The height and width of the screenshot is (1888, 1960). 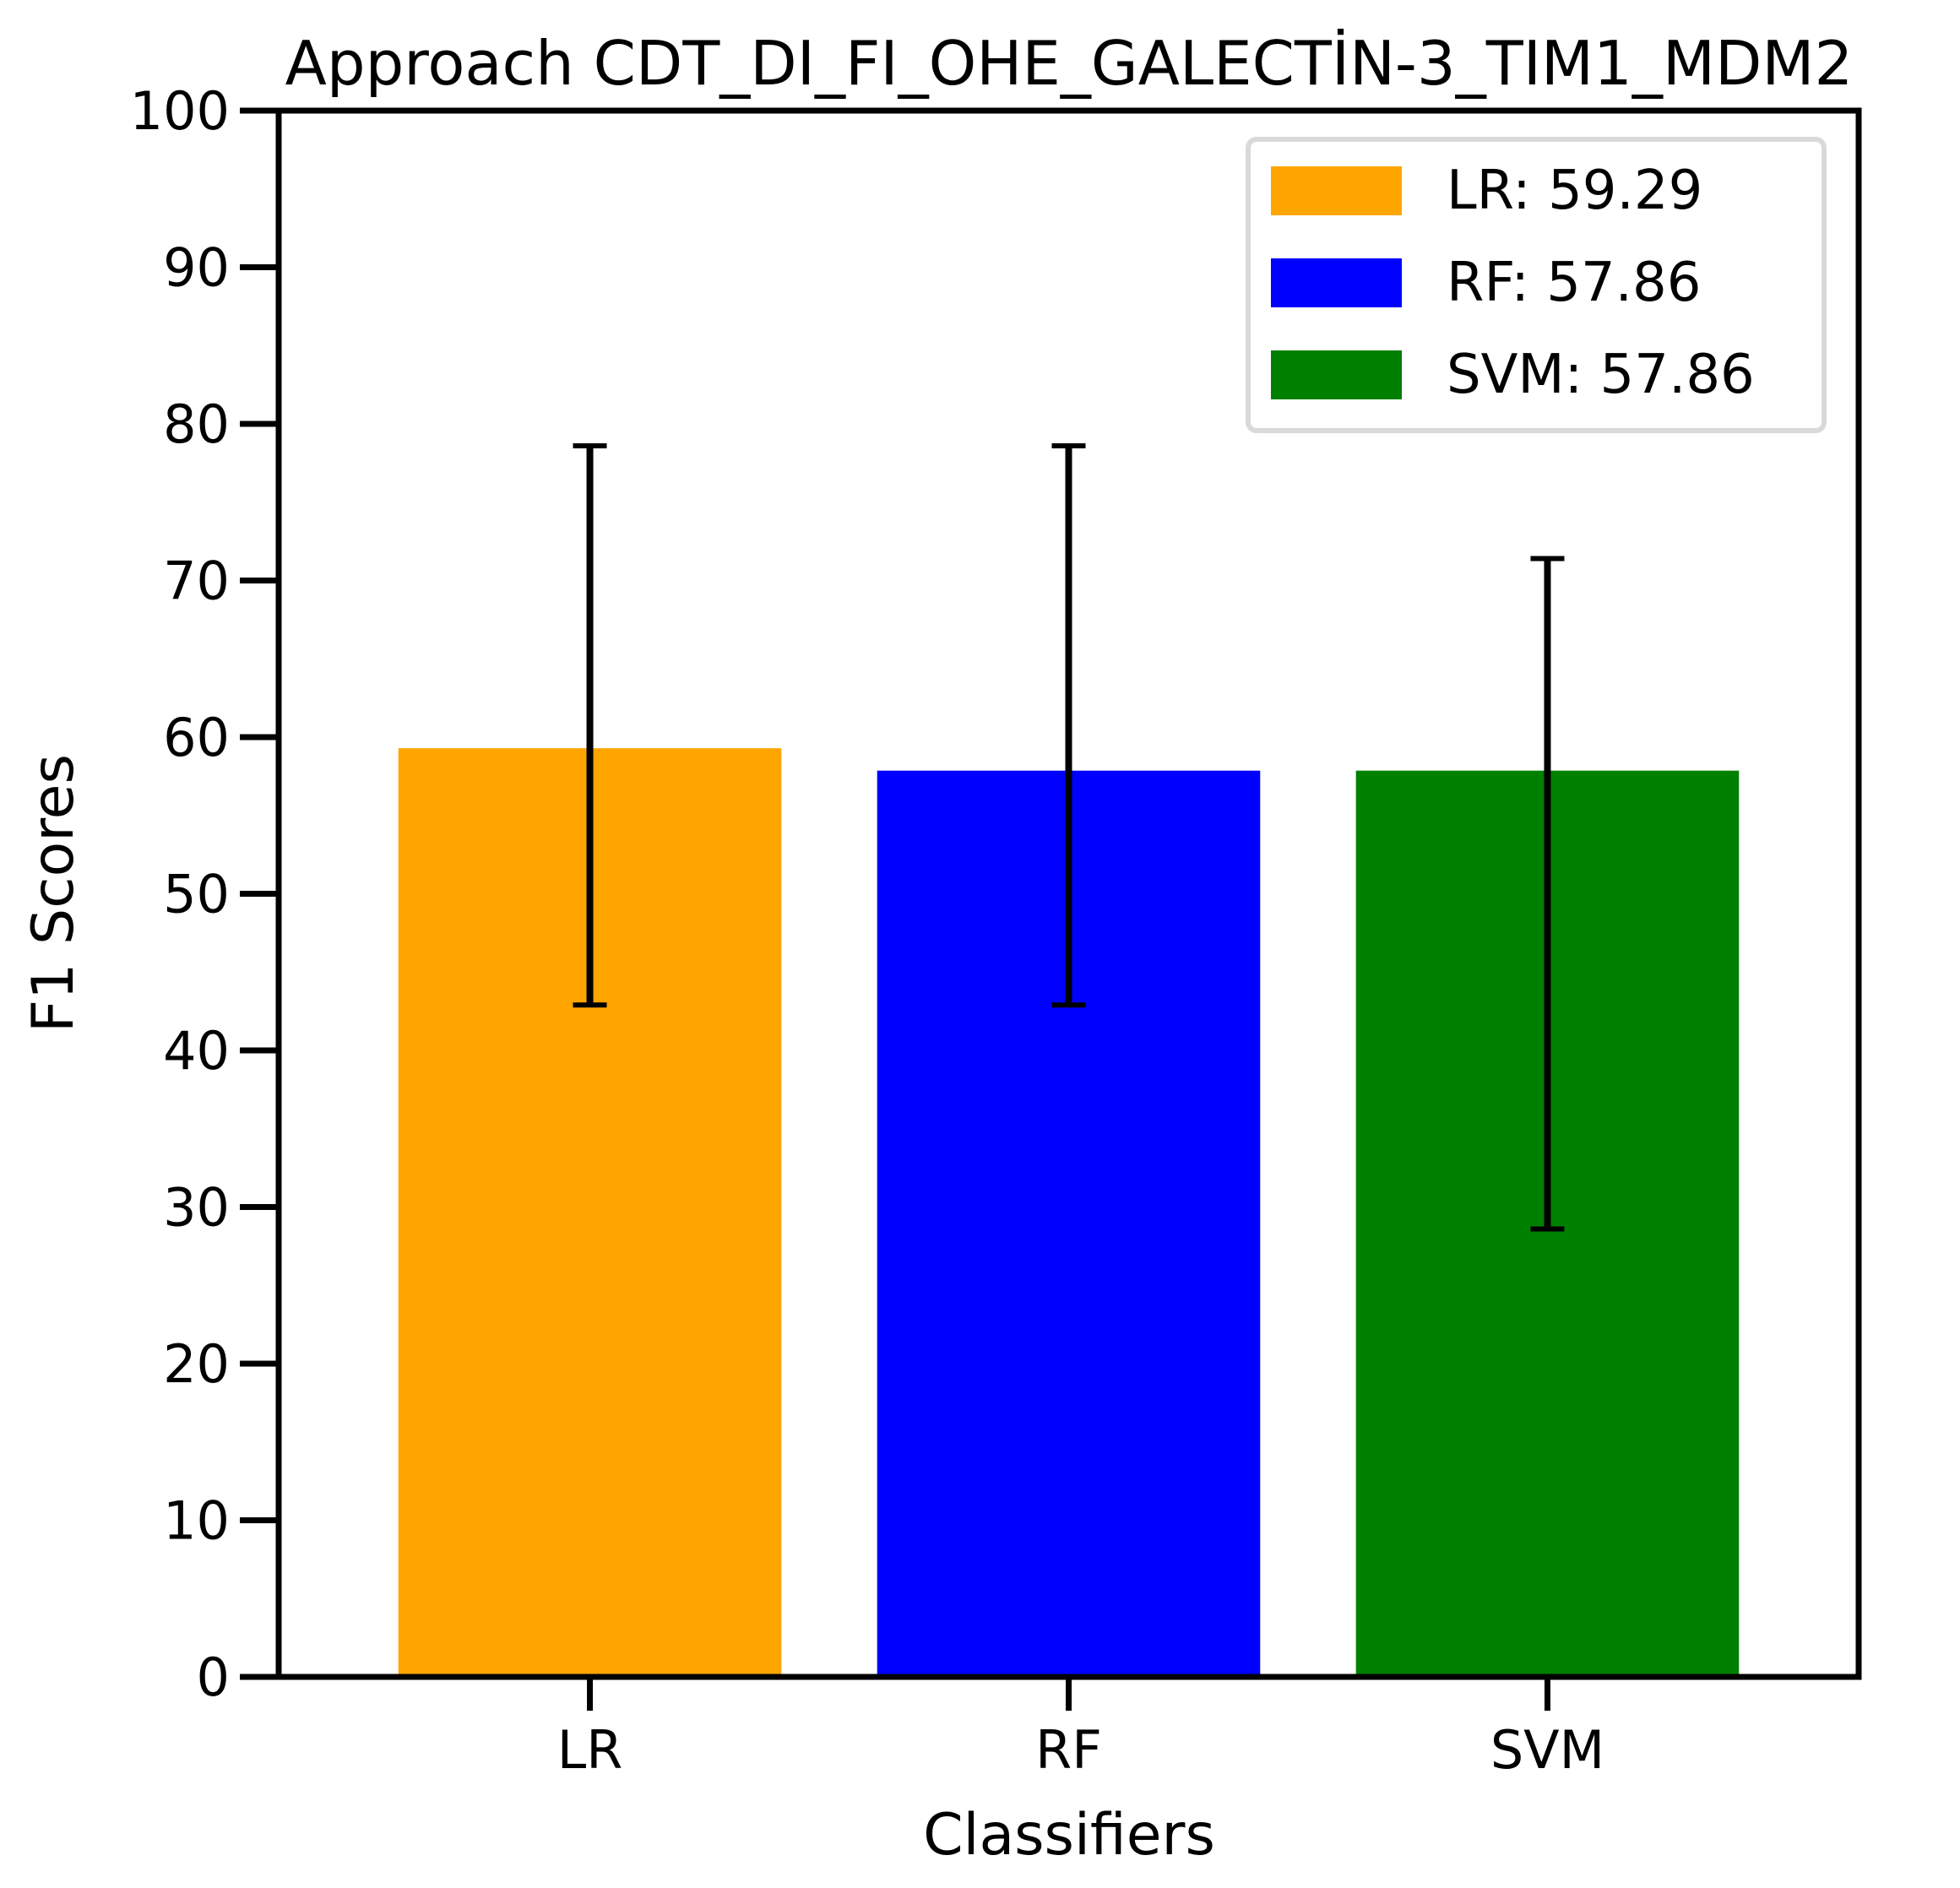 What do you see at coordinates (1069, 1835) in the screenshot?
I see `x-axis-title: Classifiers` at bounding box center [1069, 1835].